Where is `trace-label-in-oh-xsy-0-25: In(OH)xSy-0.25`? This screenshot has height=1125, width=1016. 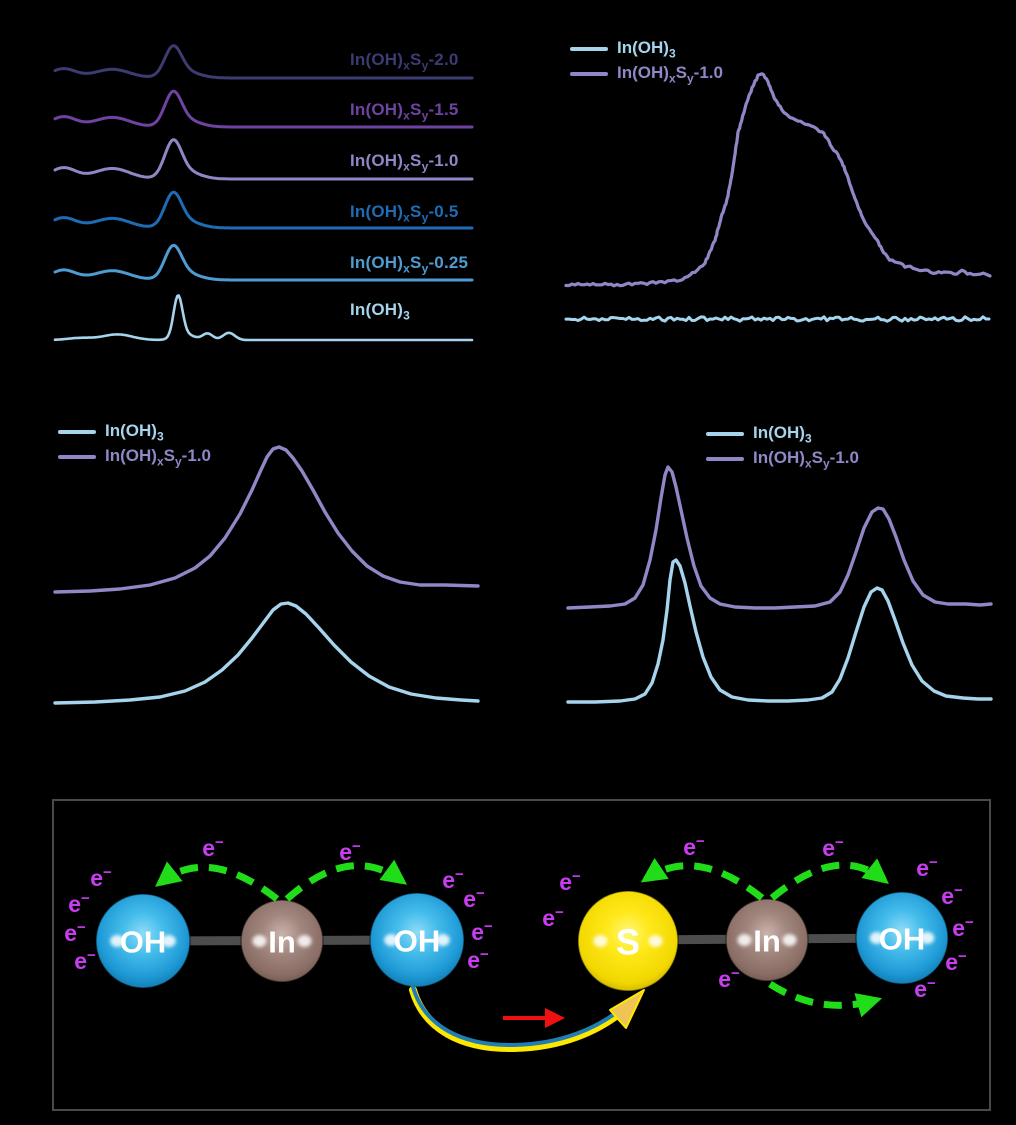 trace-label-in-oh-xsy-0-25: In(OH)xSy-0.25 is located at coordinates (409, 264).